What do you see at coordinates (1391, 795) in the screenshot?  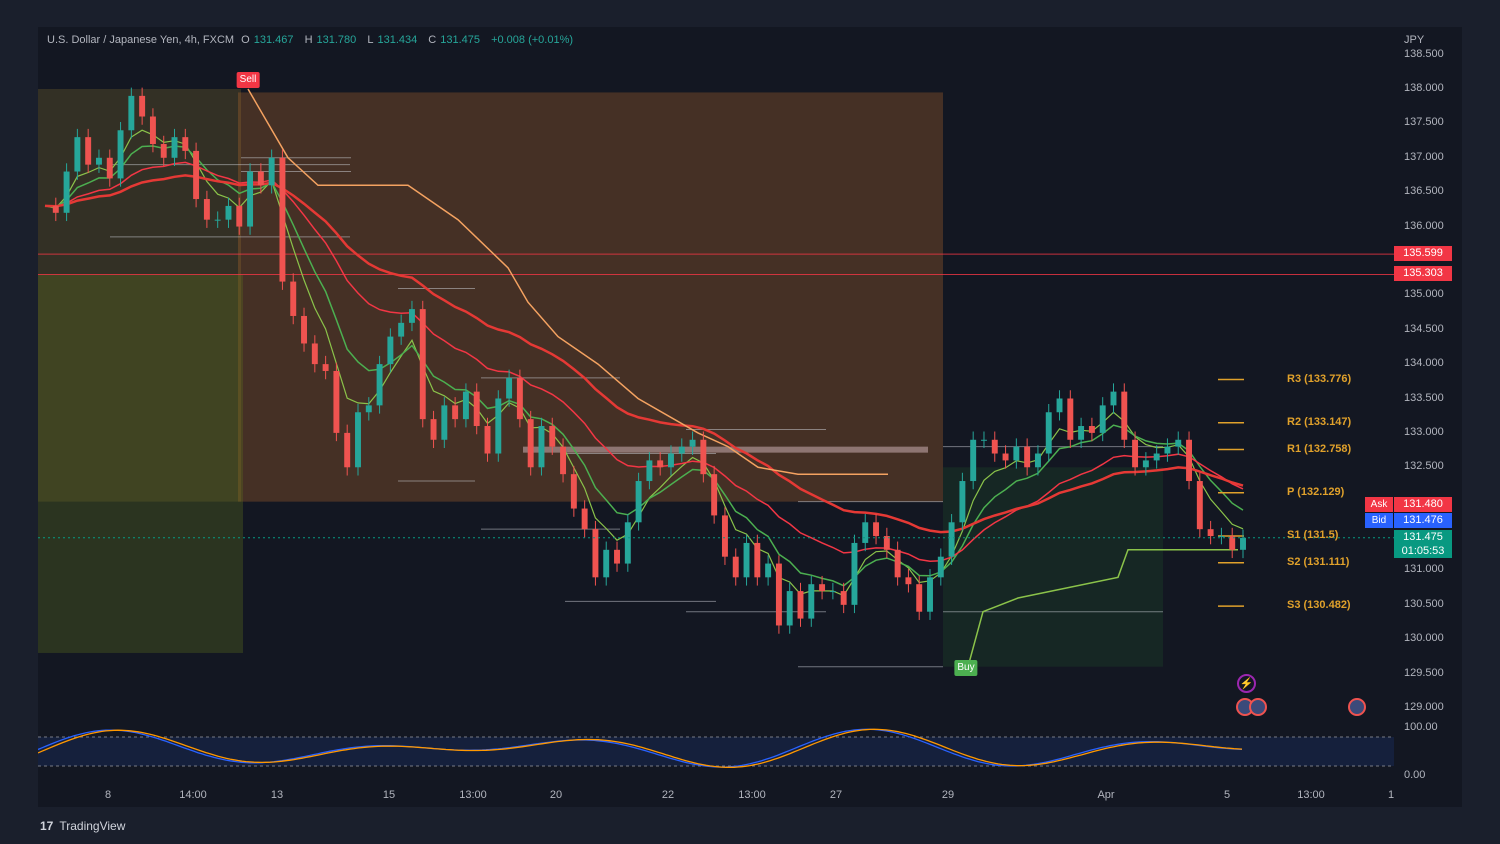 I see `time-tick-label: 1` at bounding box center [1391, 795].